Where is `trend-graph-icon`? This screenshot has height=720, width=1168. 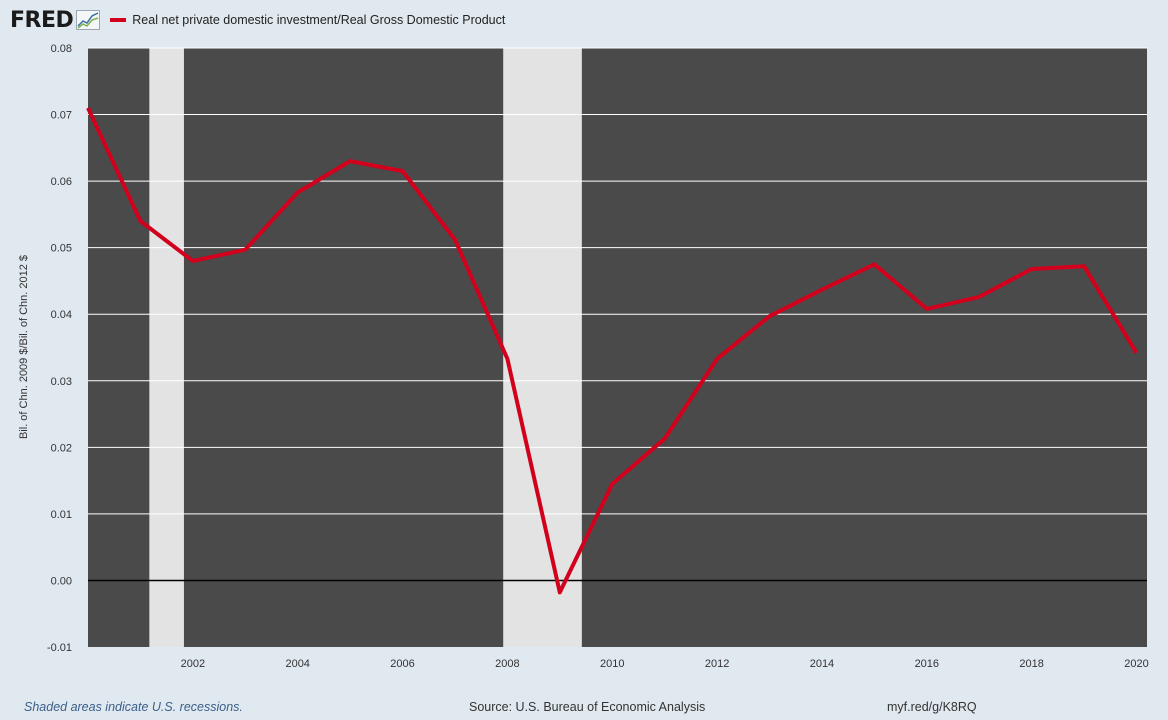
trend-graph-icon is located at coordinates (88, 20).